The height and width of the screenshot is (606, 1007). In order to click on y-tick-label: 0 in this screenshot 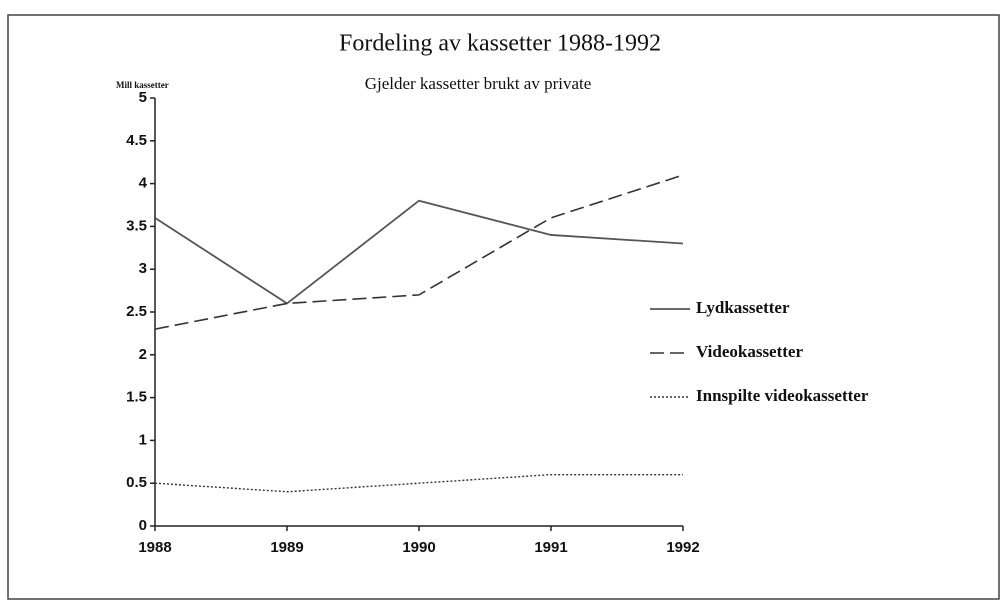, I will do `click(143, 525)`.